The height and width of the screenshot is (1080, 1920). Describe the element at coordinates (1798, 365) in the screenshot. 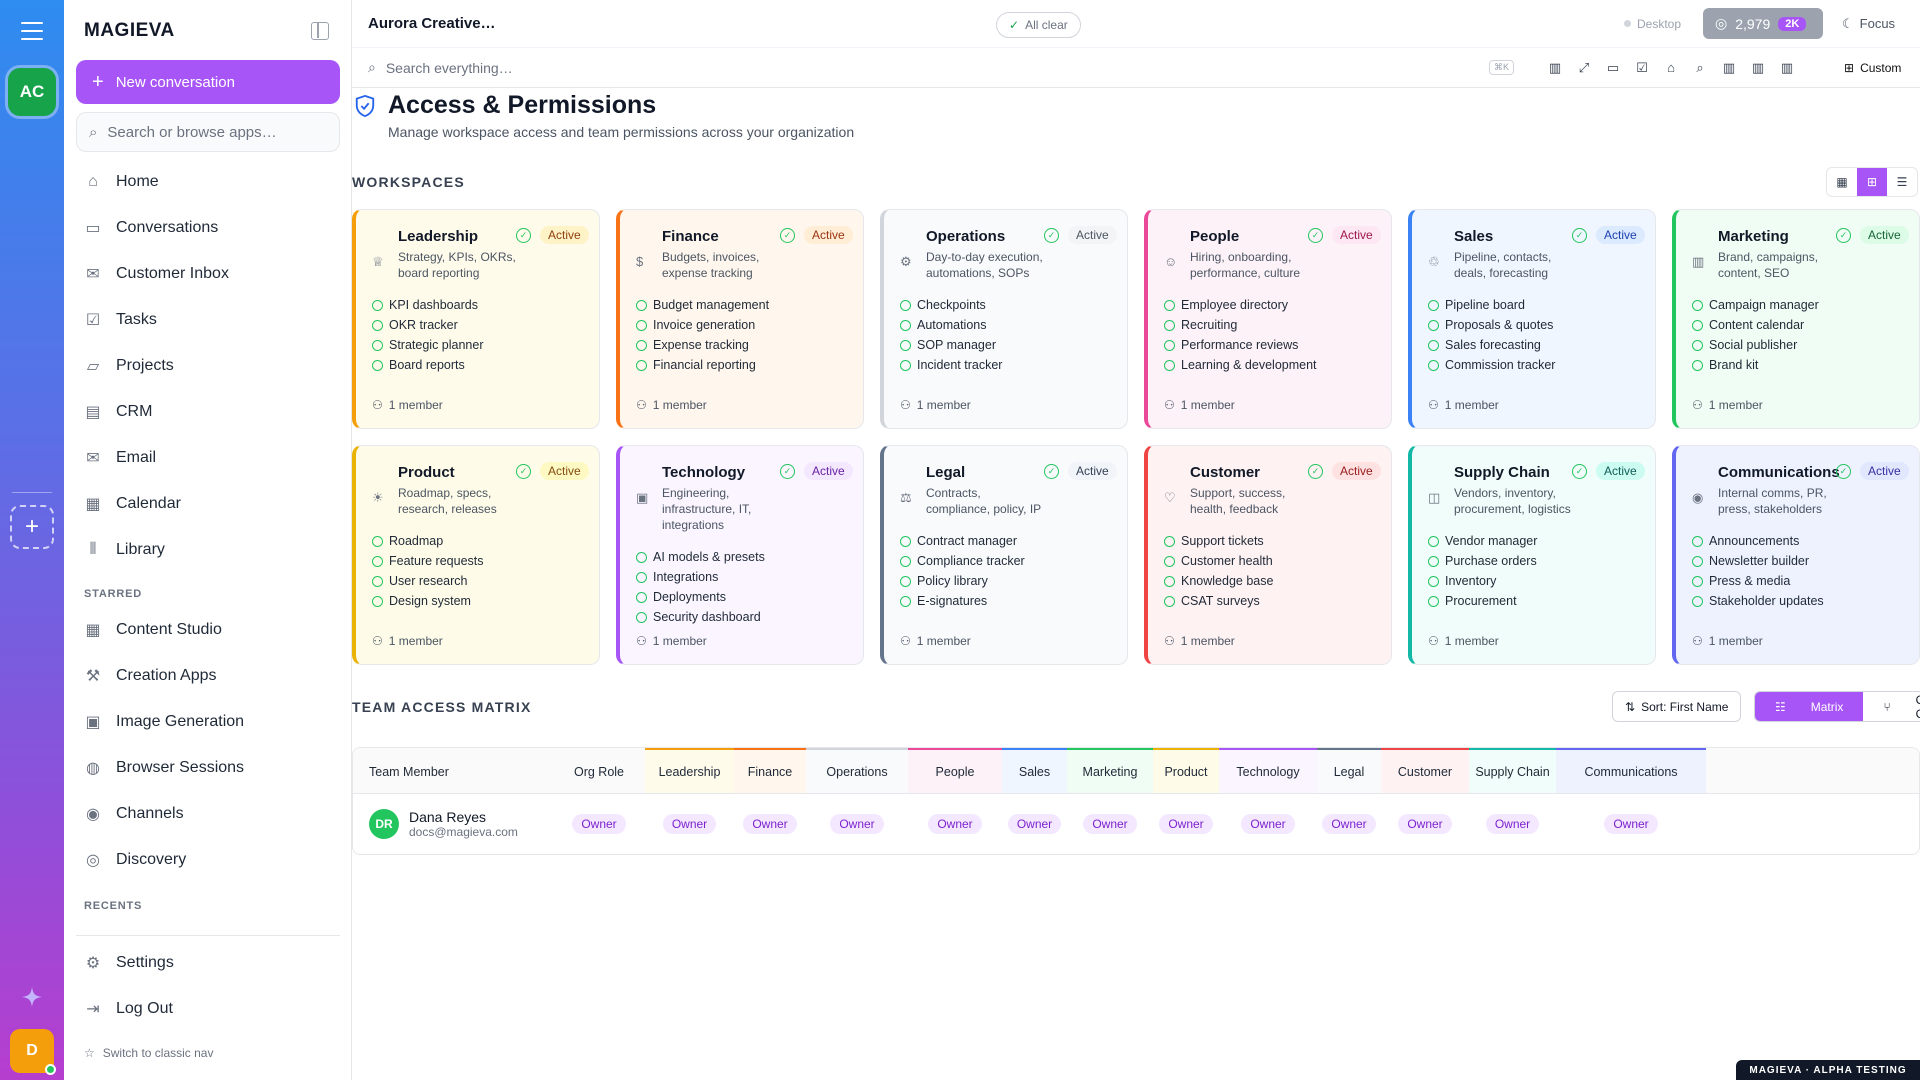

I see `feature-item: Brand kit` at that location.